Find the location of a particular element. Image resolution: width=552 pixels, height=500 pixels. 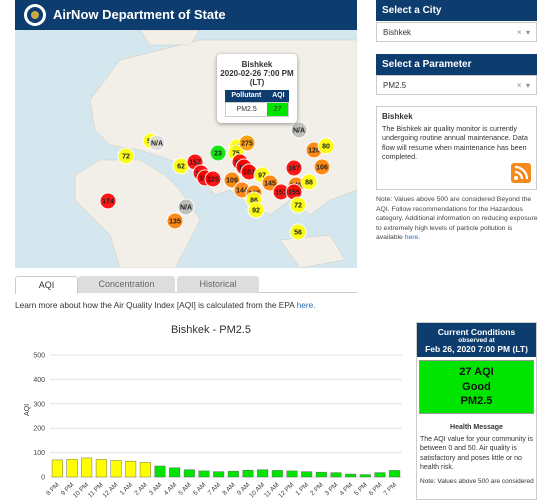

marker-label: 92 is located at coordinates (256, 211).